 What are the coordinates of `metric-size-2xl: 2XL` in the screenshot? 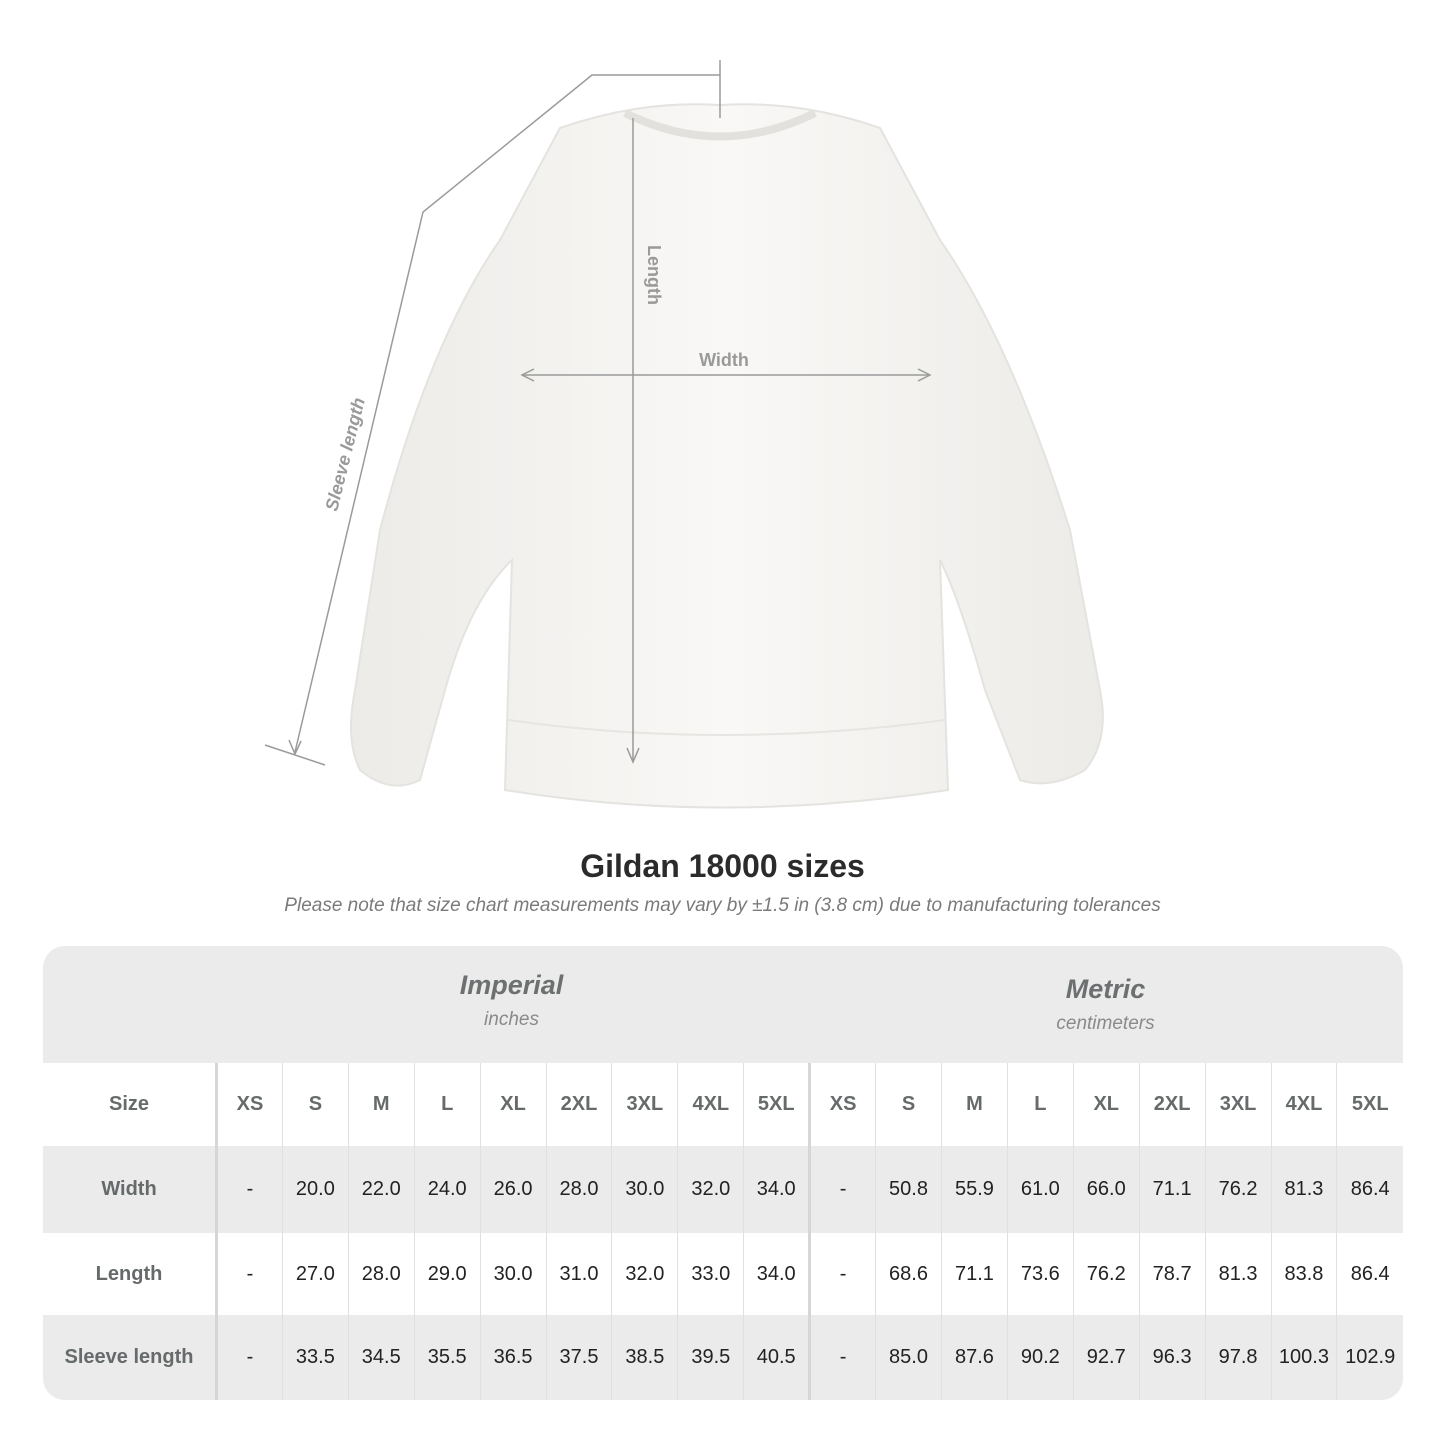 It's located at (1172, 1104).